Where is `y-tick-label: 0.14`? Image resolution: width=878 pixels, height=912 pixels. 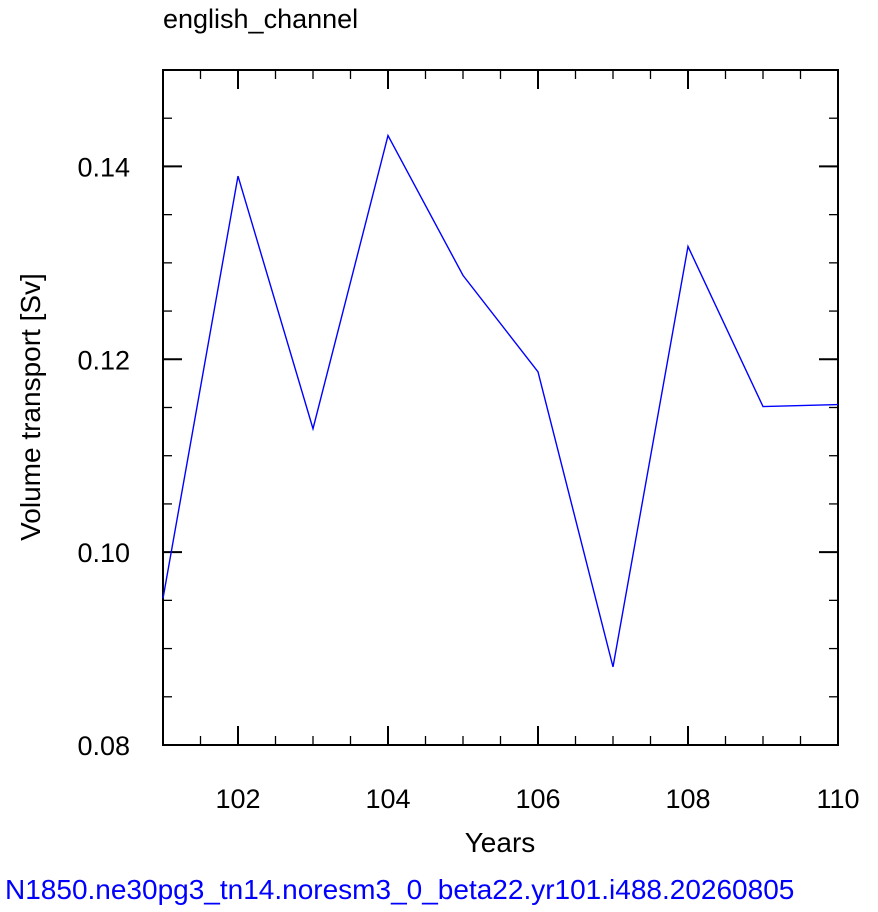
y-tick-label: 0.14 is located at coordinates (103, 167).